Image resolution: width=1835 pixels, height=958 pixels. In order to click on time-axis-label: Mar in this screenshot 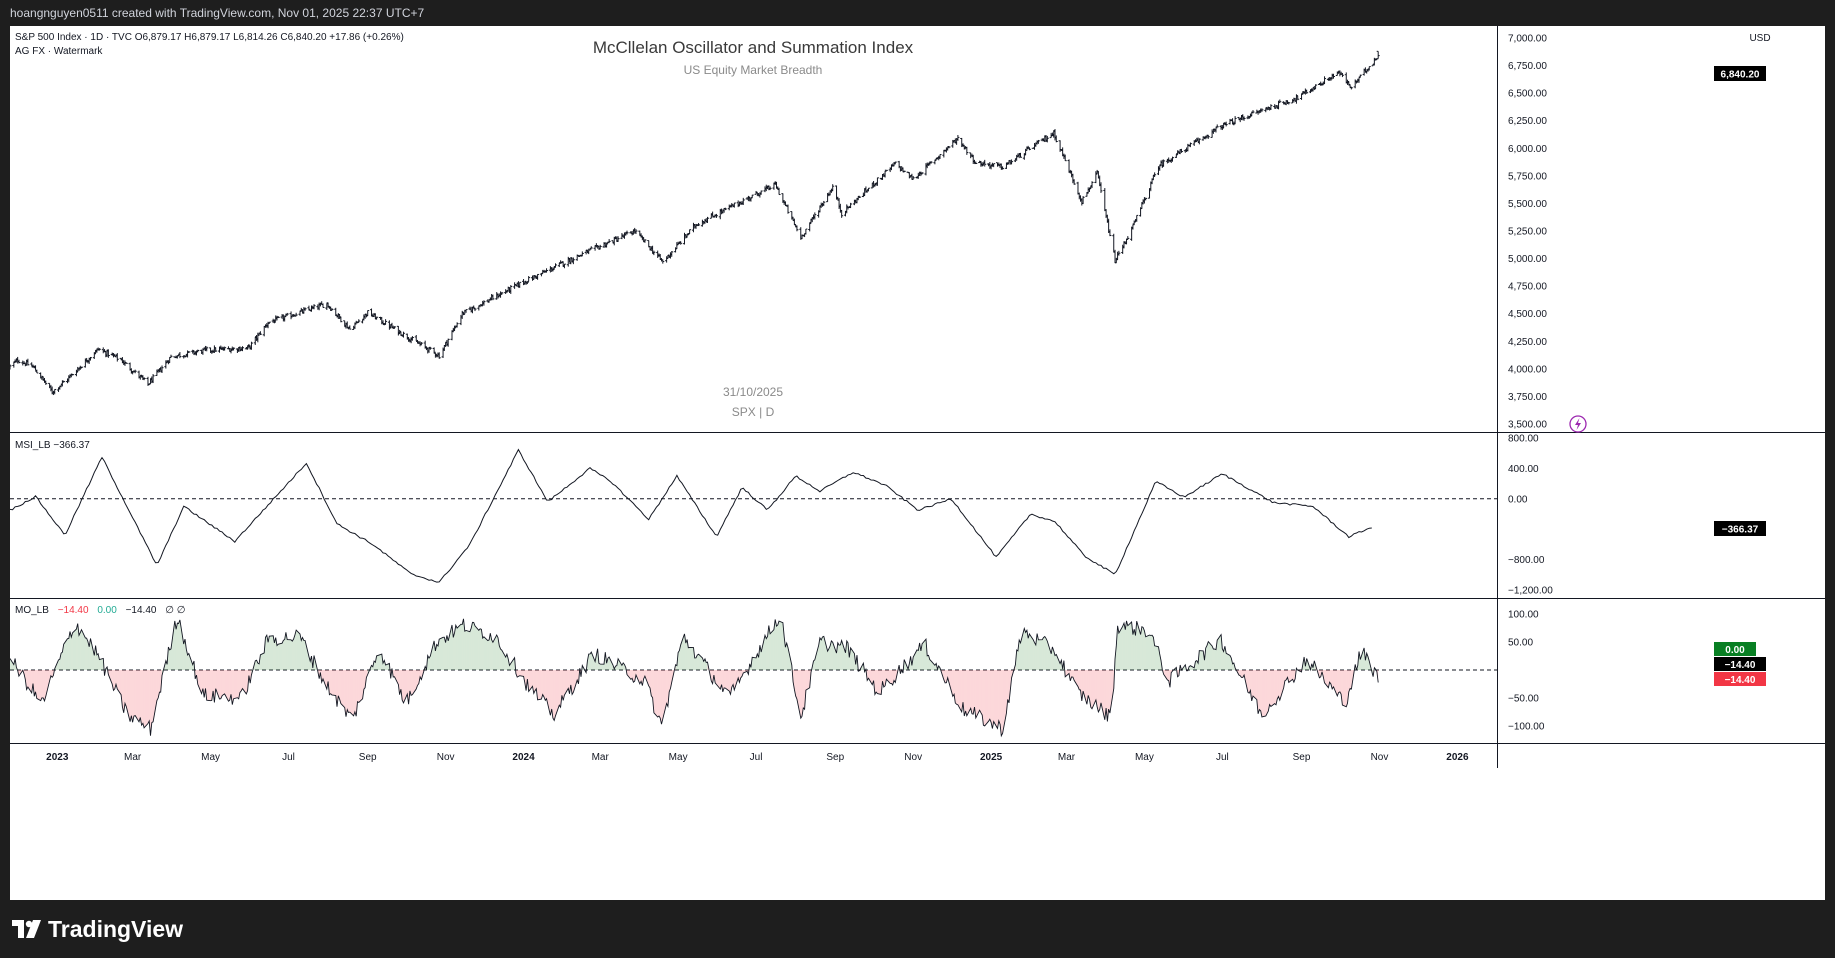, I will do `click(1067, 757)`.